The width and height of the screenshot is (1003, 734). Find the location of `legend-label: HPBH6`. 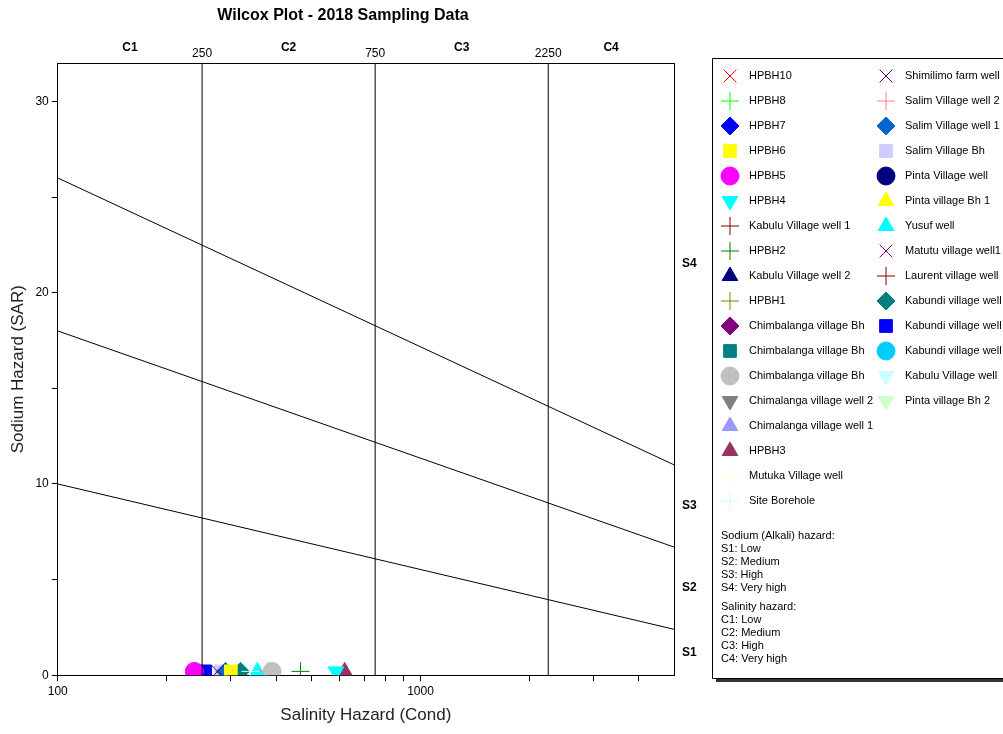

legend-label: HPBH6 is located at coordinates (767, 150).